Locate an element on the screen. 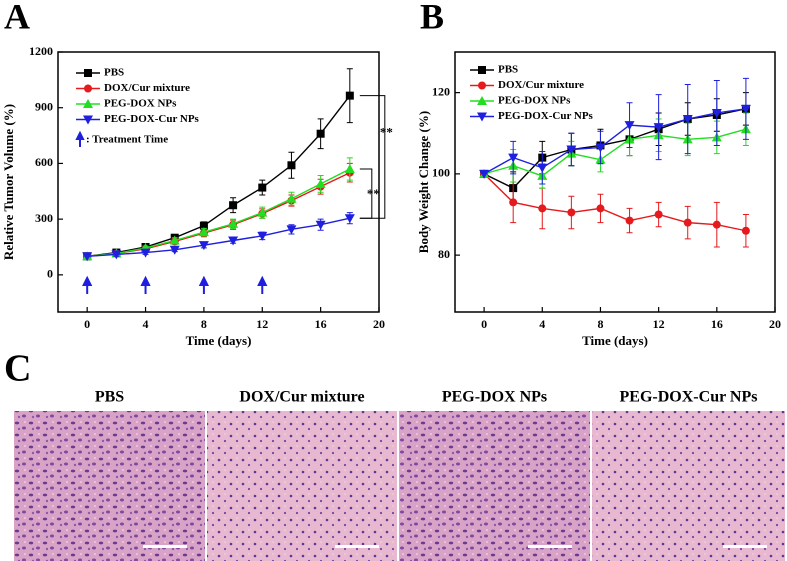 This screenshot has height=561, width=787. legend-label: PEG-DOX NPs is located at coordinates (534, 101).